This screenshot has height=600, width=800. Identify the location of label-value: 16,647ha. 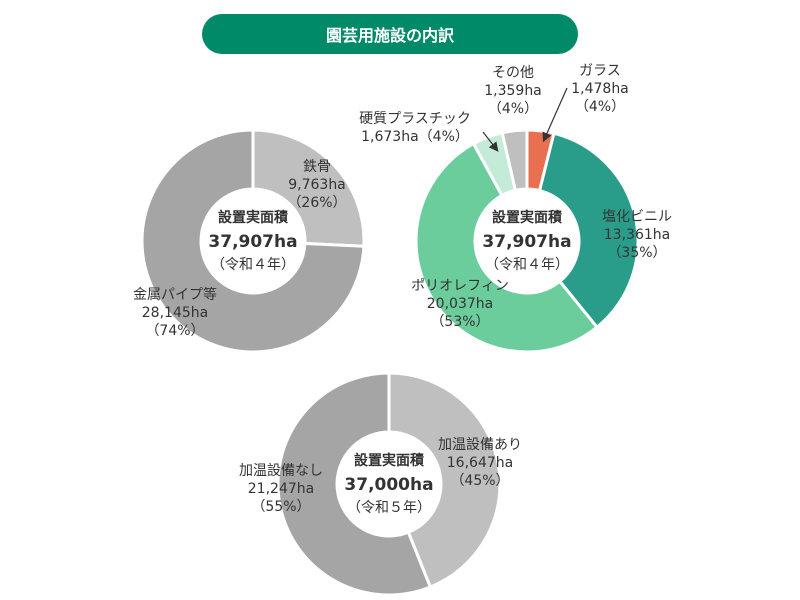
(480, 463).